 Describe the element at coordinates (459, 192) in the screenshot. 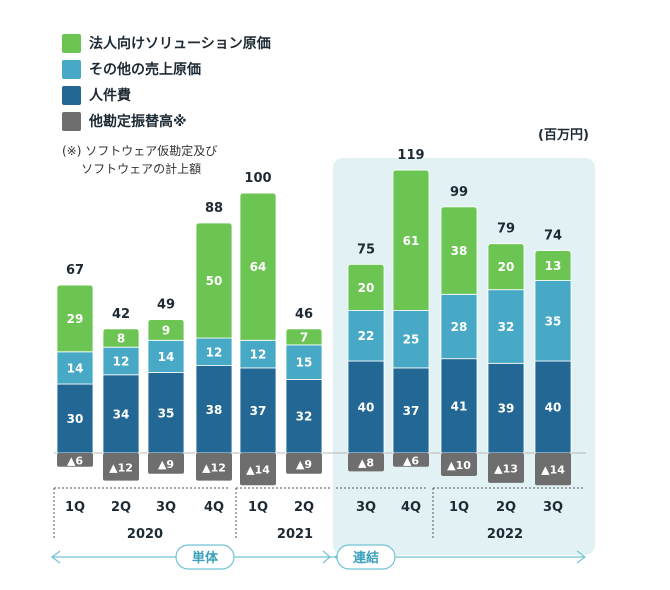

I see `bar-total-label: 99` at that location.